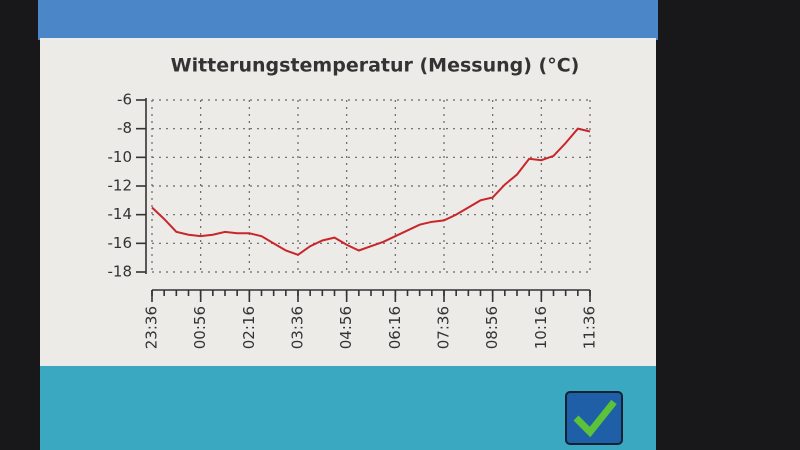  I want to click on x-tick-label: 03:36, so click(298, 327).